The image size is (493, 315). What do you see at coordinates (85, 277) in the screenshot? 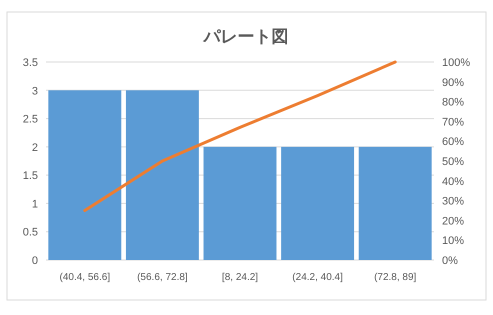
I see `x-tick-label: (40.4, 56.6]` at bounding box center [85, 277].